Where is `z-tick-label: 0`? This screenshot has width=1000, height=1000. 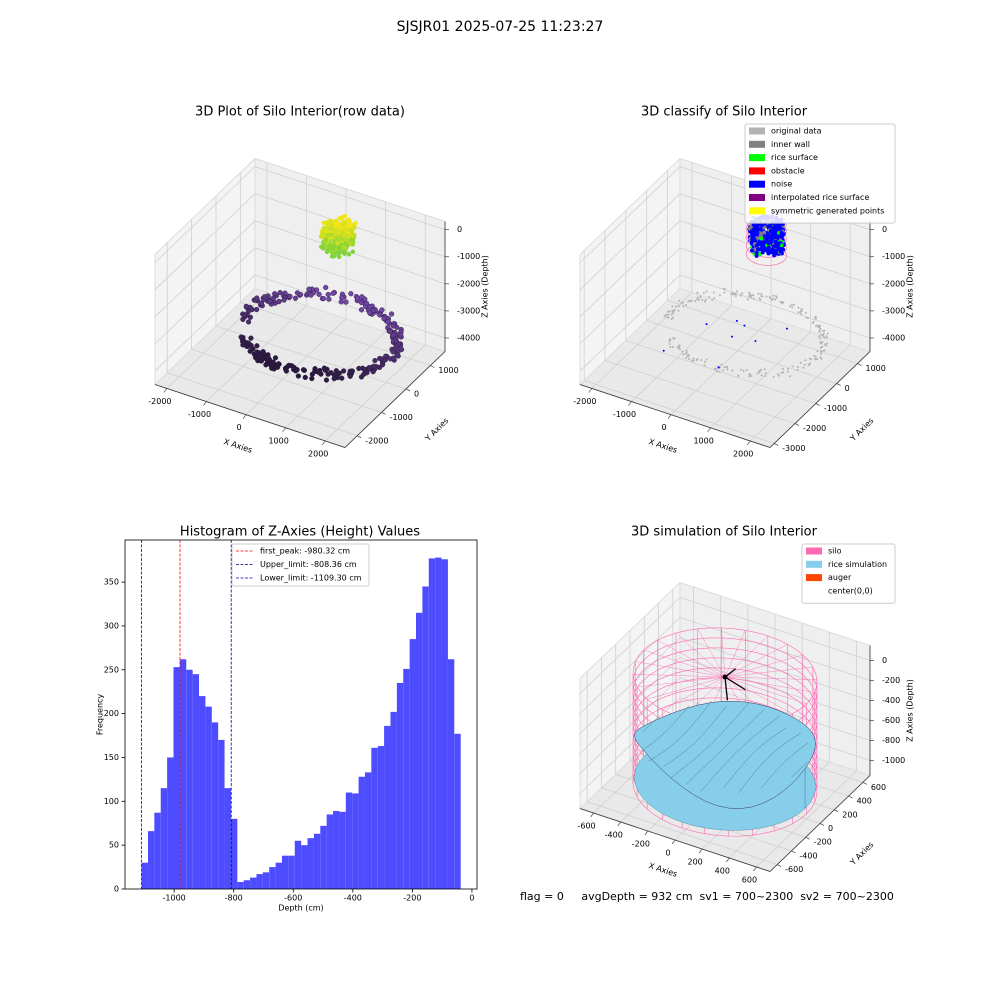
z-tick-label: 0 is located at coordinates (884, 229).